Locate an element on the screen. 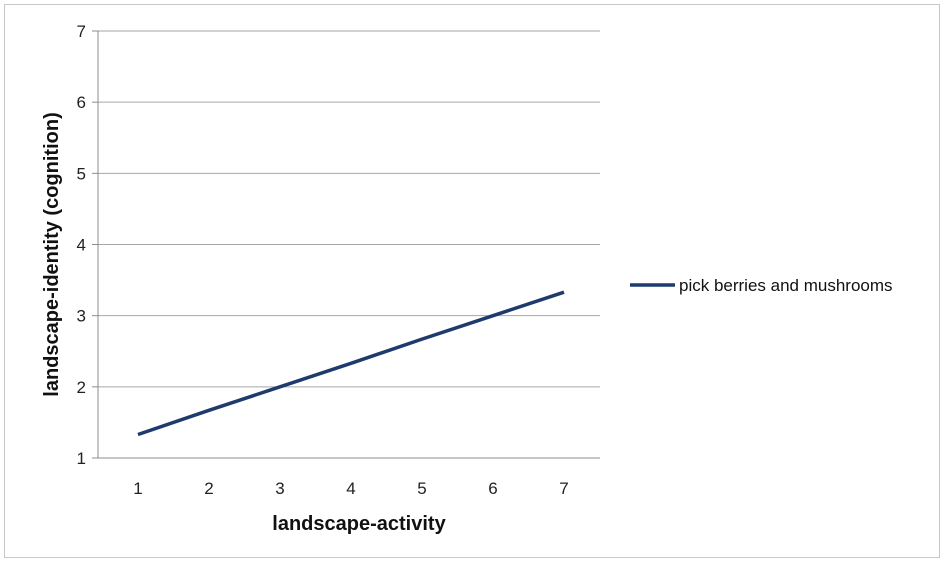 This screenshot has width=945, height=562. y-tick-label: 4 is located at coordinates (81, 245).